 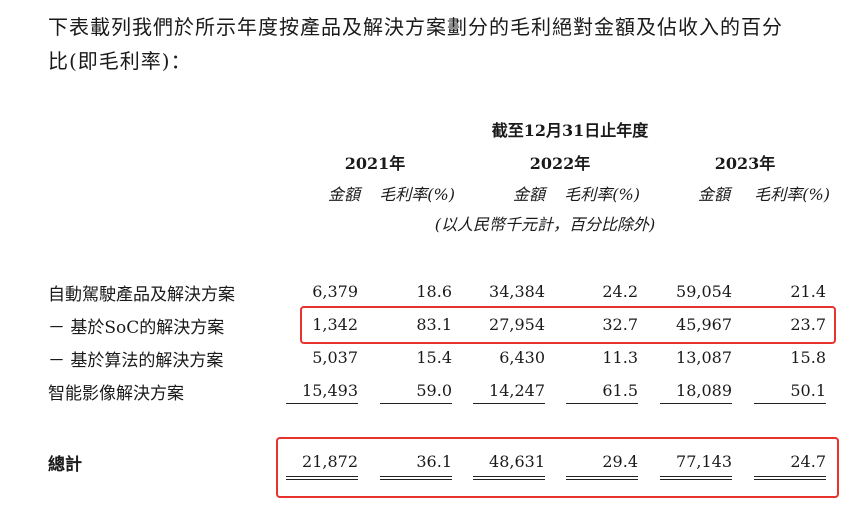 I want to click on total-cell: 36.1, so click(x=434, y=461).